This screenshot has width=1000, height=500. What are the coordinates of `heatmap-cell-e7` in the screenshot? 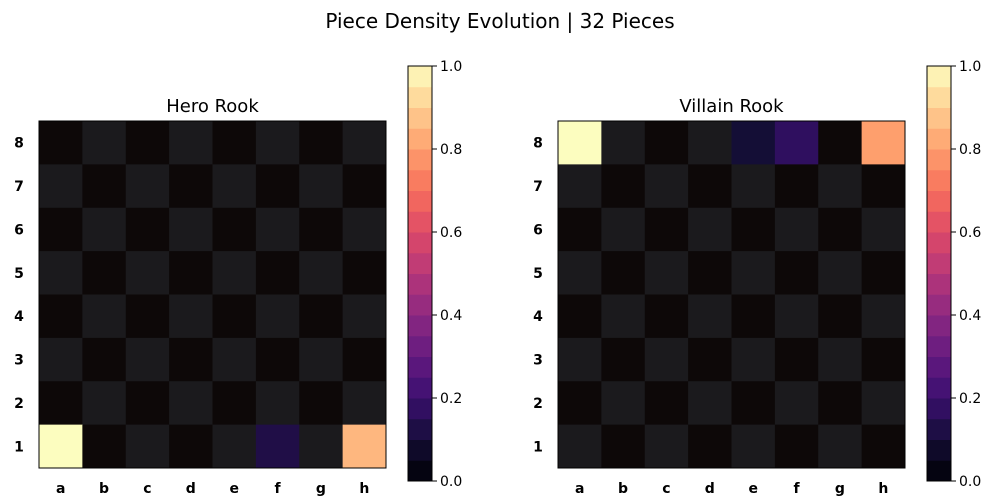 It's located at (234, 186).